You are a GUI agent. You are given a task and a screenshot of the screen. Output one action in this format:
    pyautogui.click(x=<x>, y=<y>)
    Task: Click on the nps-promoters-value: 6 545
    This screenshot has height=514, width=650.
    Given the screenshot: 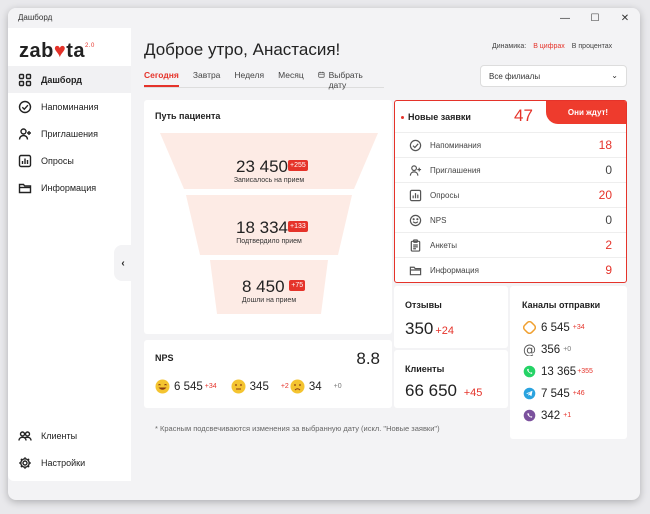 What is the action you would take?
    pyautogui.click(x=188, y=386)
    